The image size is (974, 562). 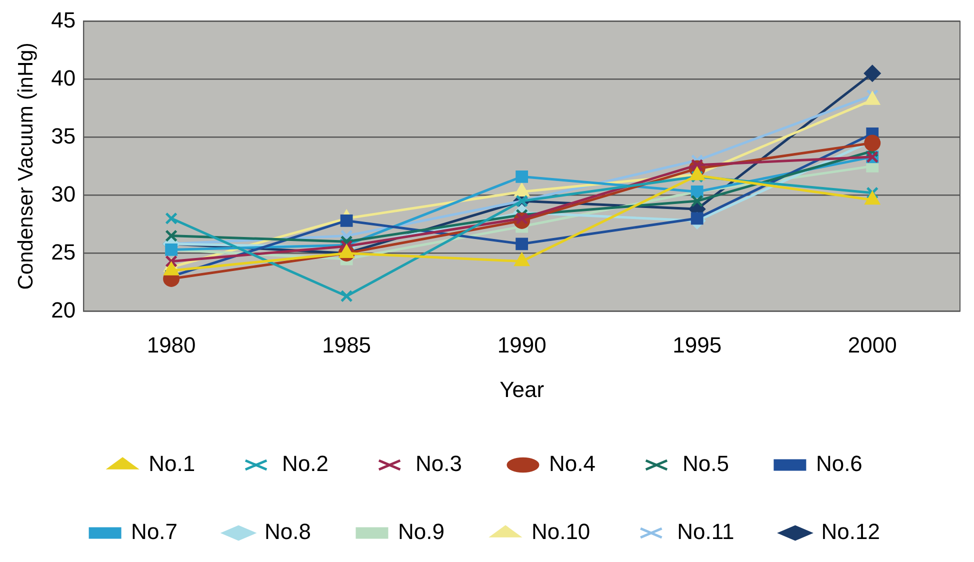 I want to click on x-axis-title: Year, so click(x=522, y=389).